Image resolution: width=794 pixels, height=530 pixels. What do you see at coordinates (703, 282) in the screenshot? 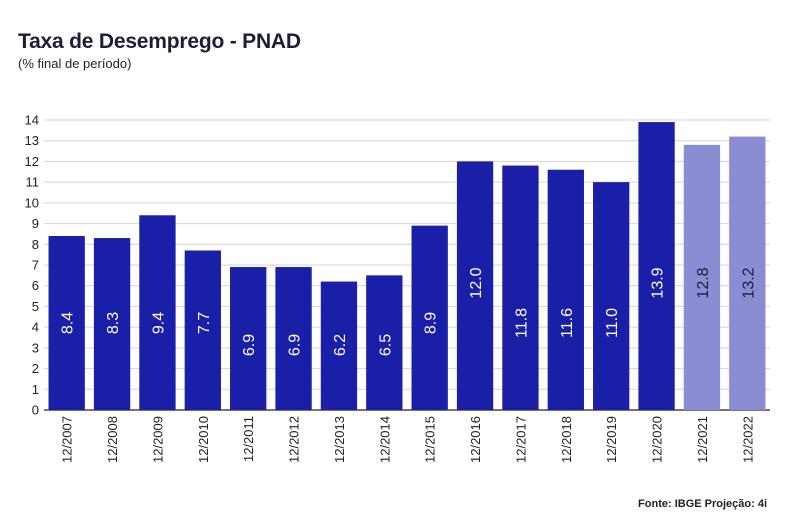
I see `data-label: 12.8` at bounding box center [703, 282].